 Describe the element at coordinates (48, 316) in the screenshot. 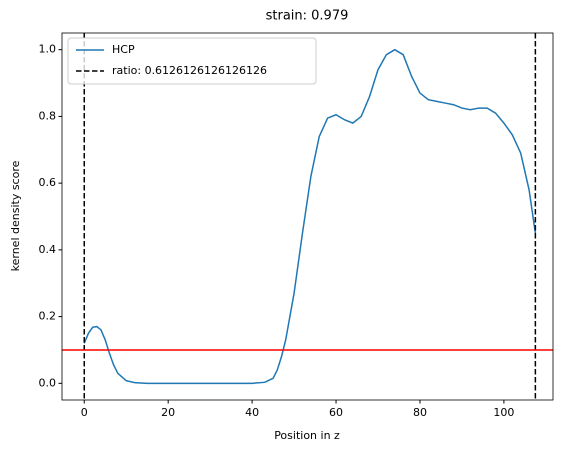

I see `y-tick-label: 0.2` at that location.